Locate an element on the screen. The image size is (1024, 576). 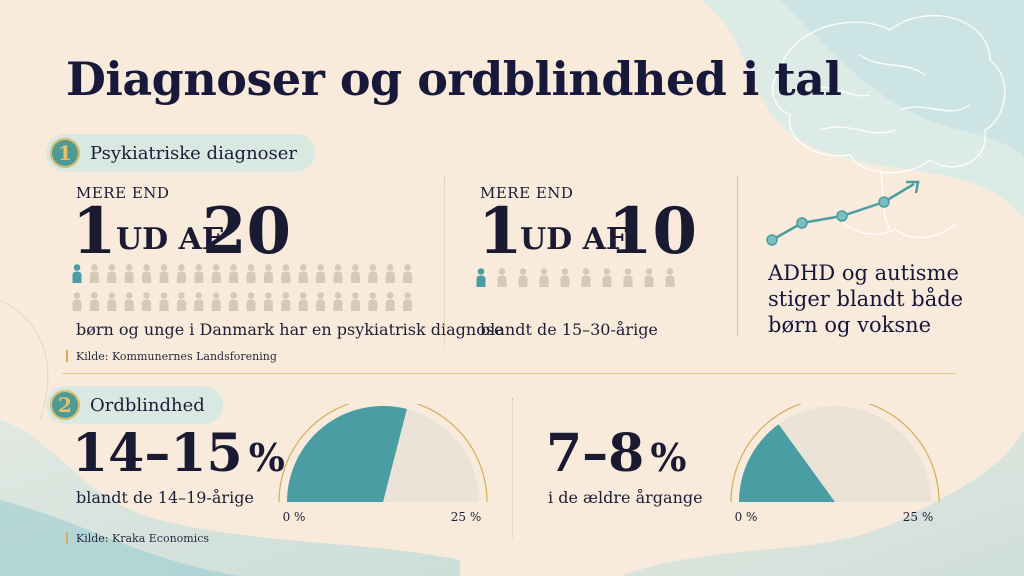
trend-line-2: stiger blandt både is located at coordinates (866, 299).